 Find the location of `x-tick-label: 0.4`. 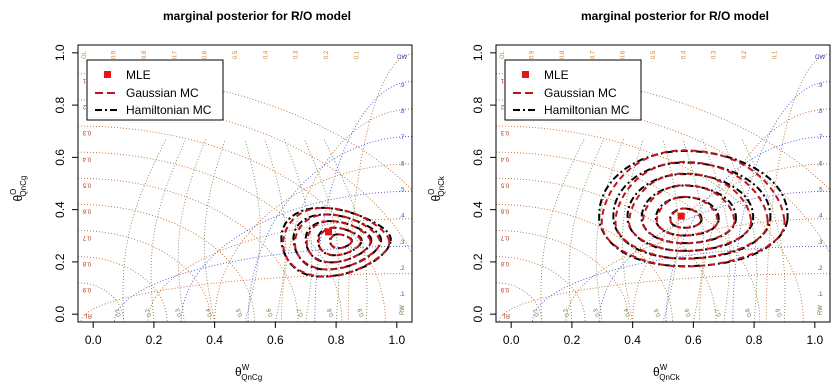

x-tick-label: 0.4 is located at coordinates (214, 340).